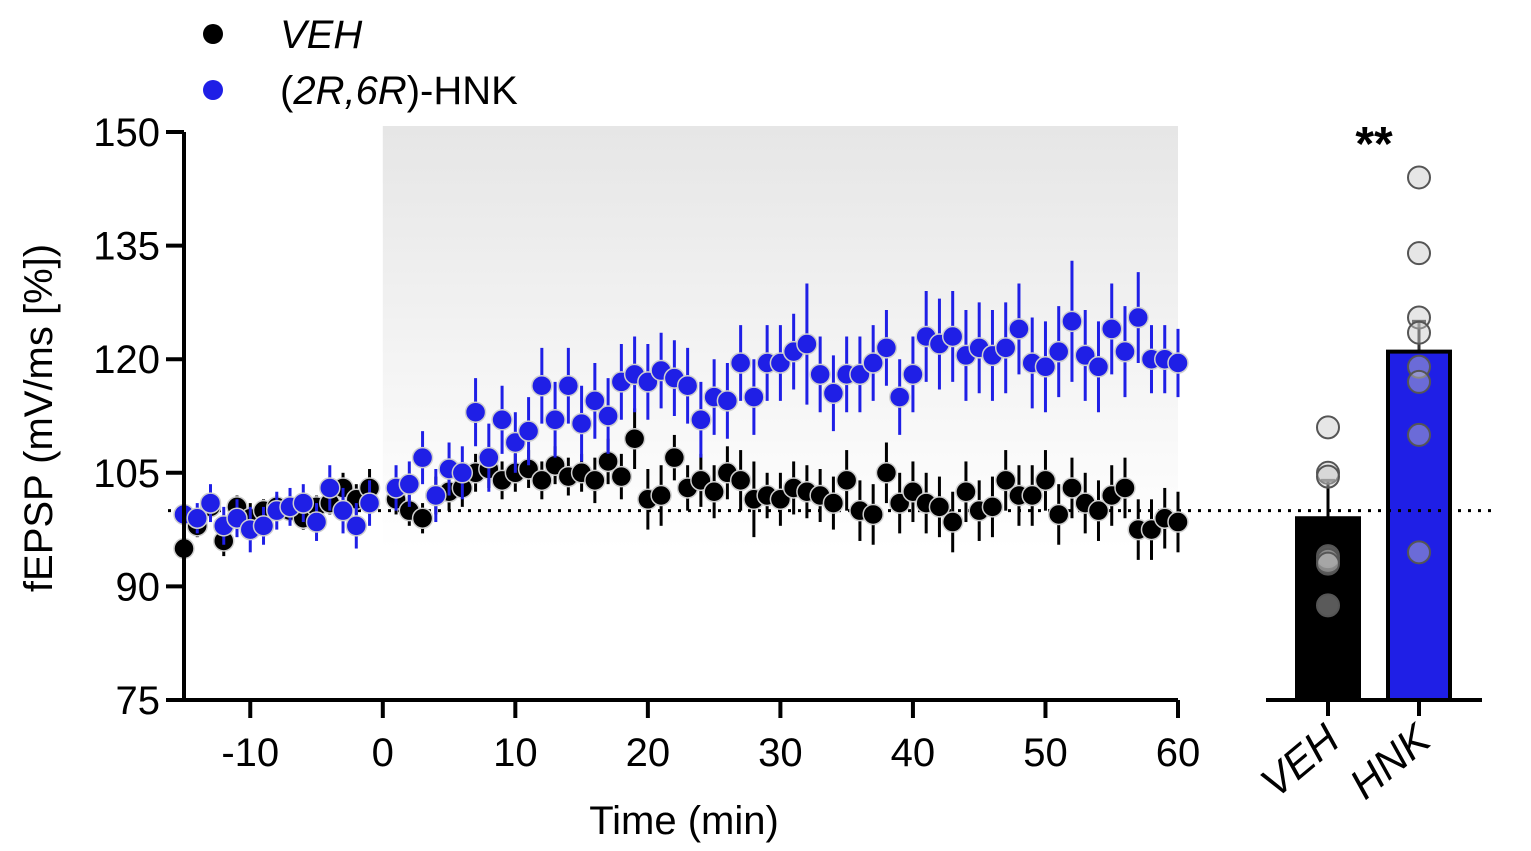  I want to click on x-axis: -10 0 10 20 30 40 50 60, so click(692, 736).